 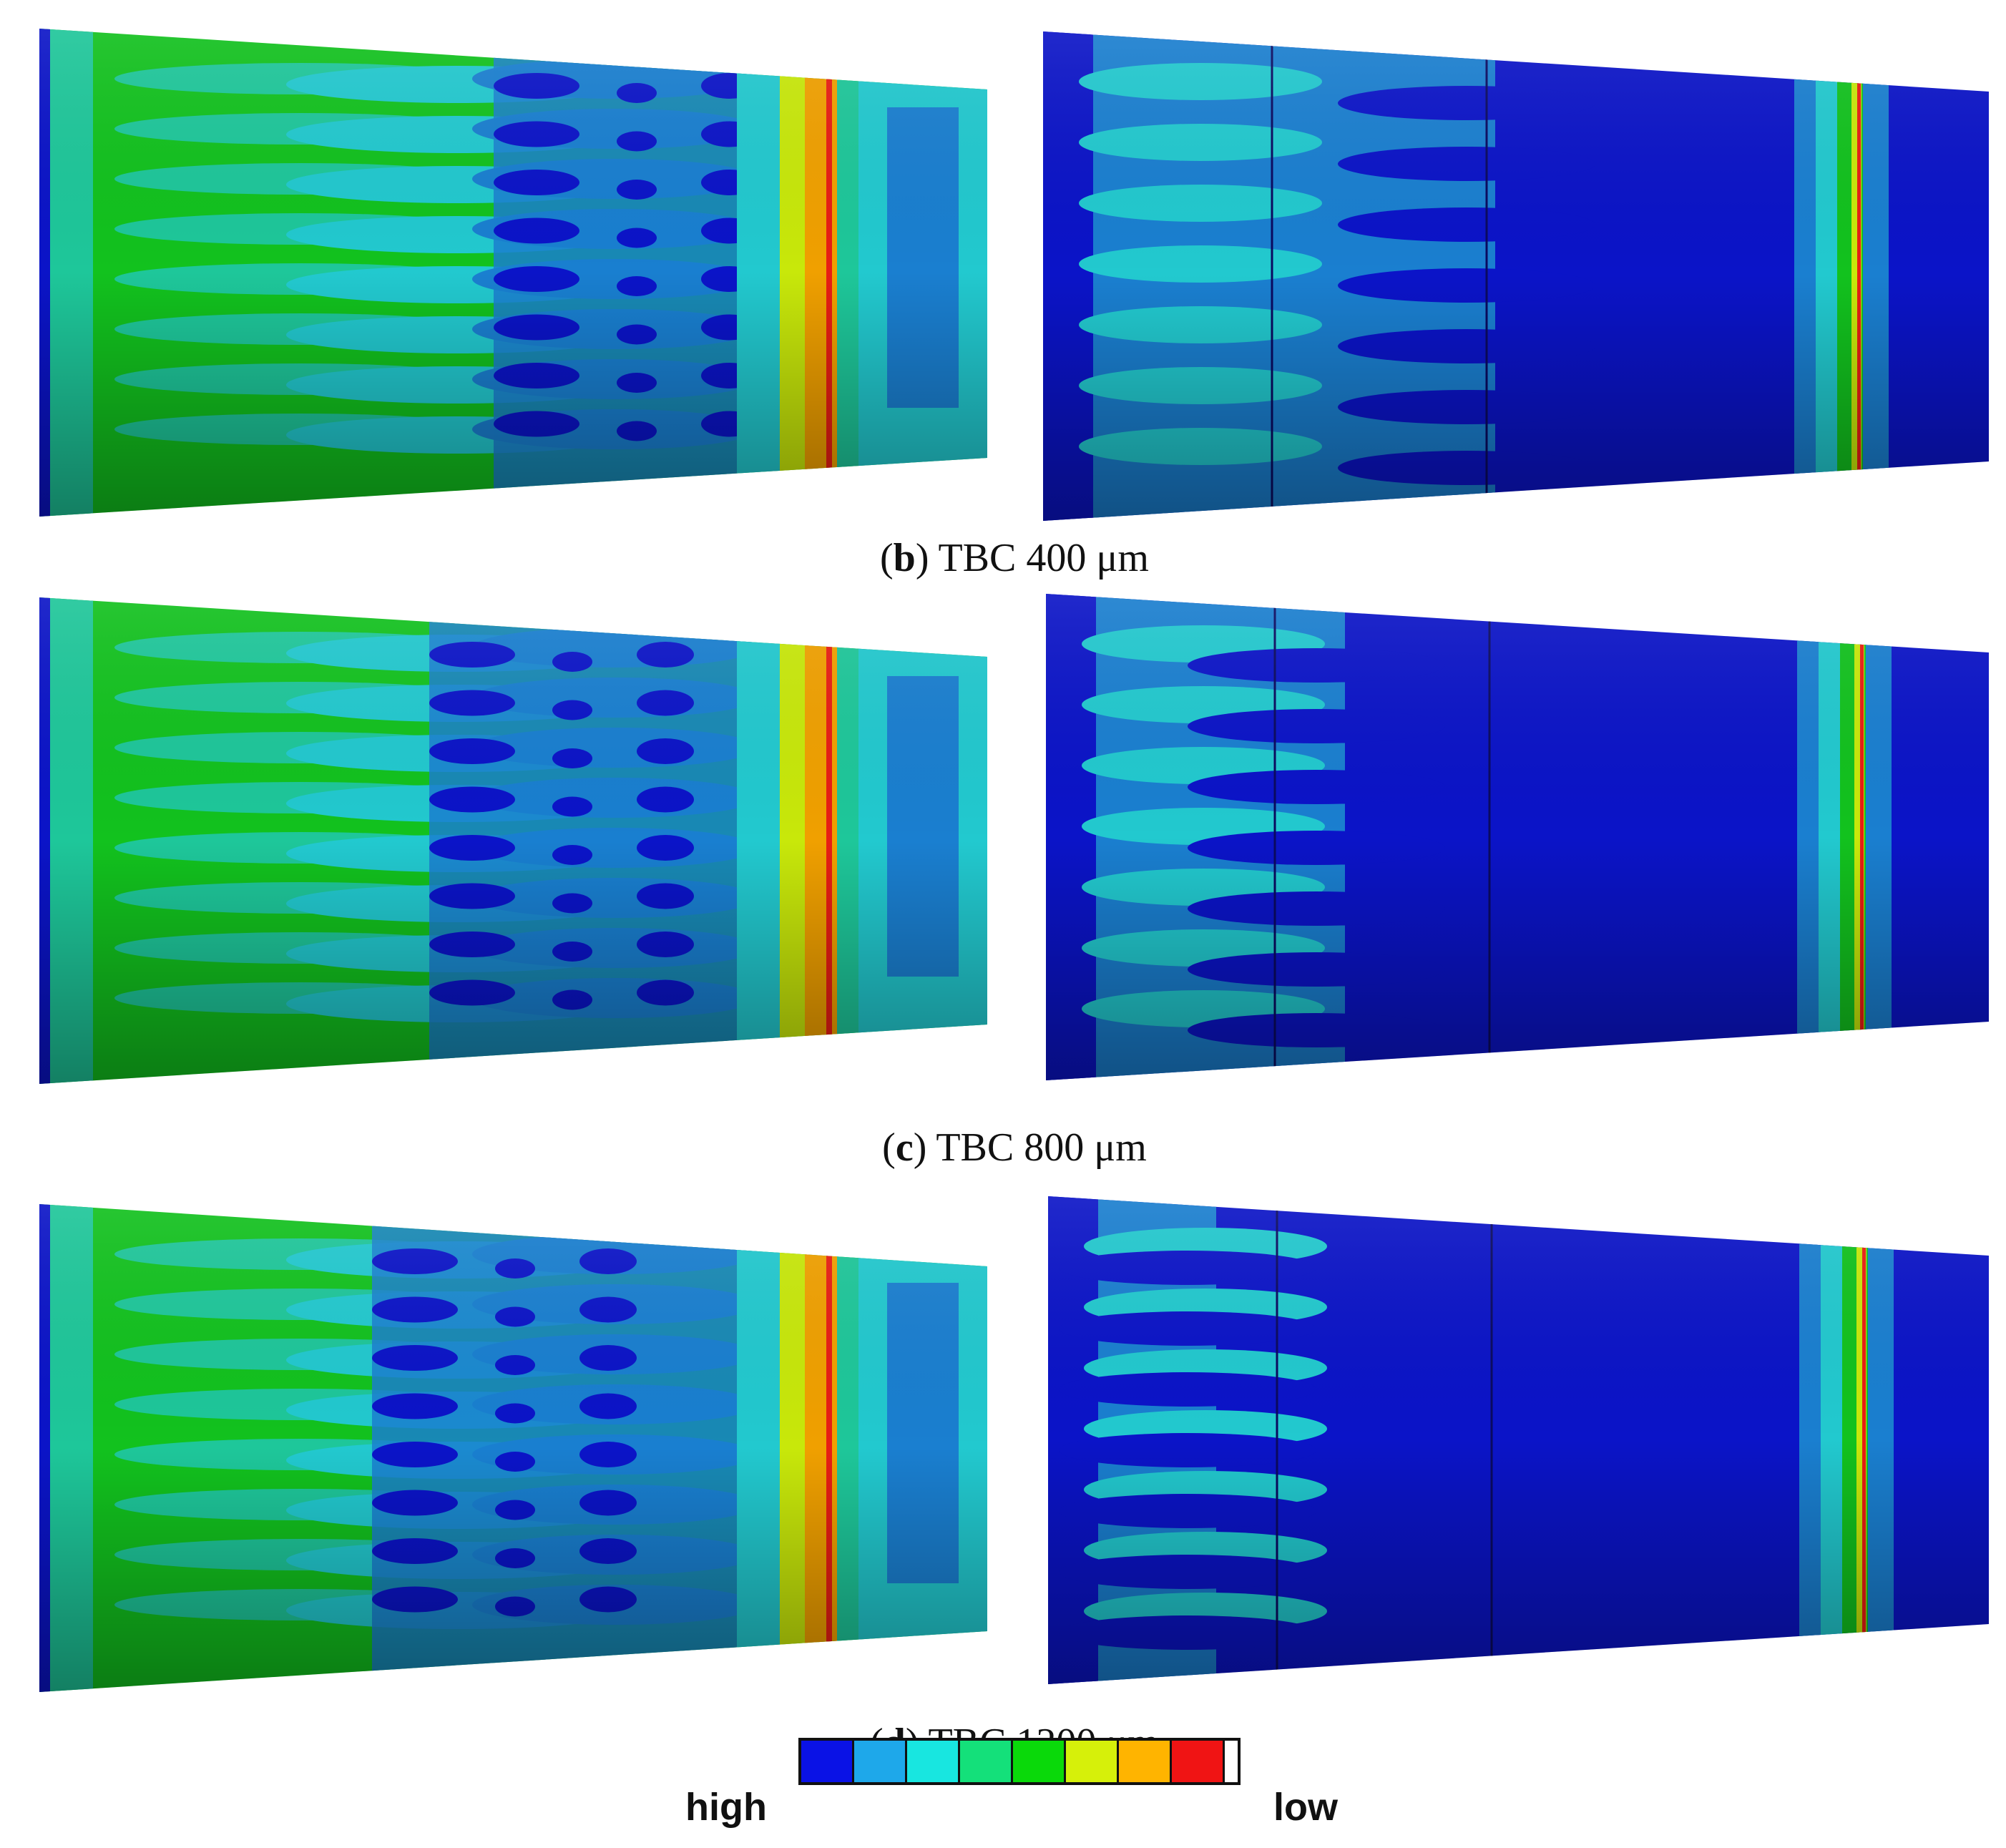 What do you see at coordinates (726, 1807) in the screenshot?
I see `legend-high-label: high` at bounding box center [726, 1807].